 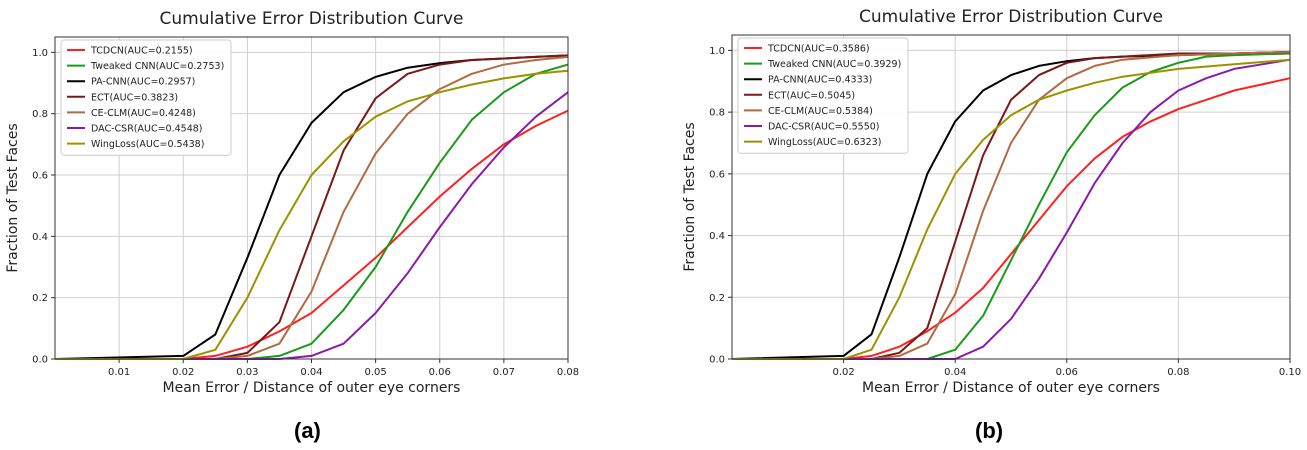 I want to click on legend-entry: PA-CNN(AUC=0.4333), so click(x=820, y=80).